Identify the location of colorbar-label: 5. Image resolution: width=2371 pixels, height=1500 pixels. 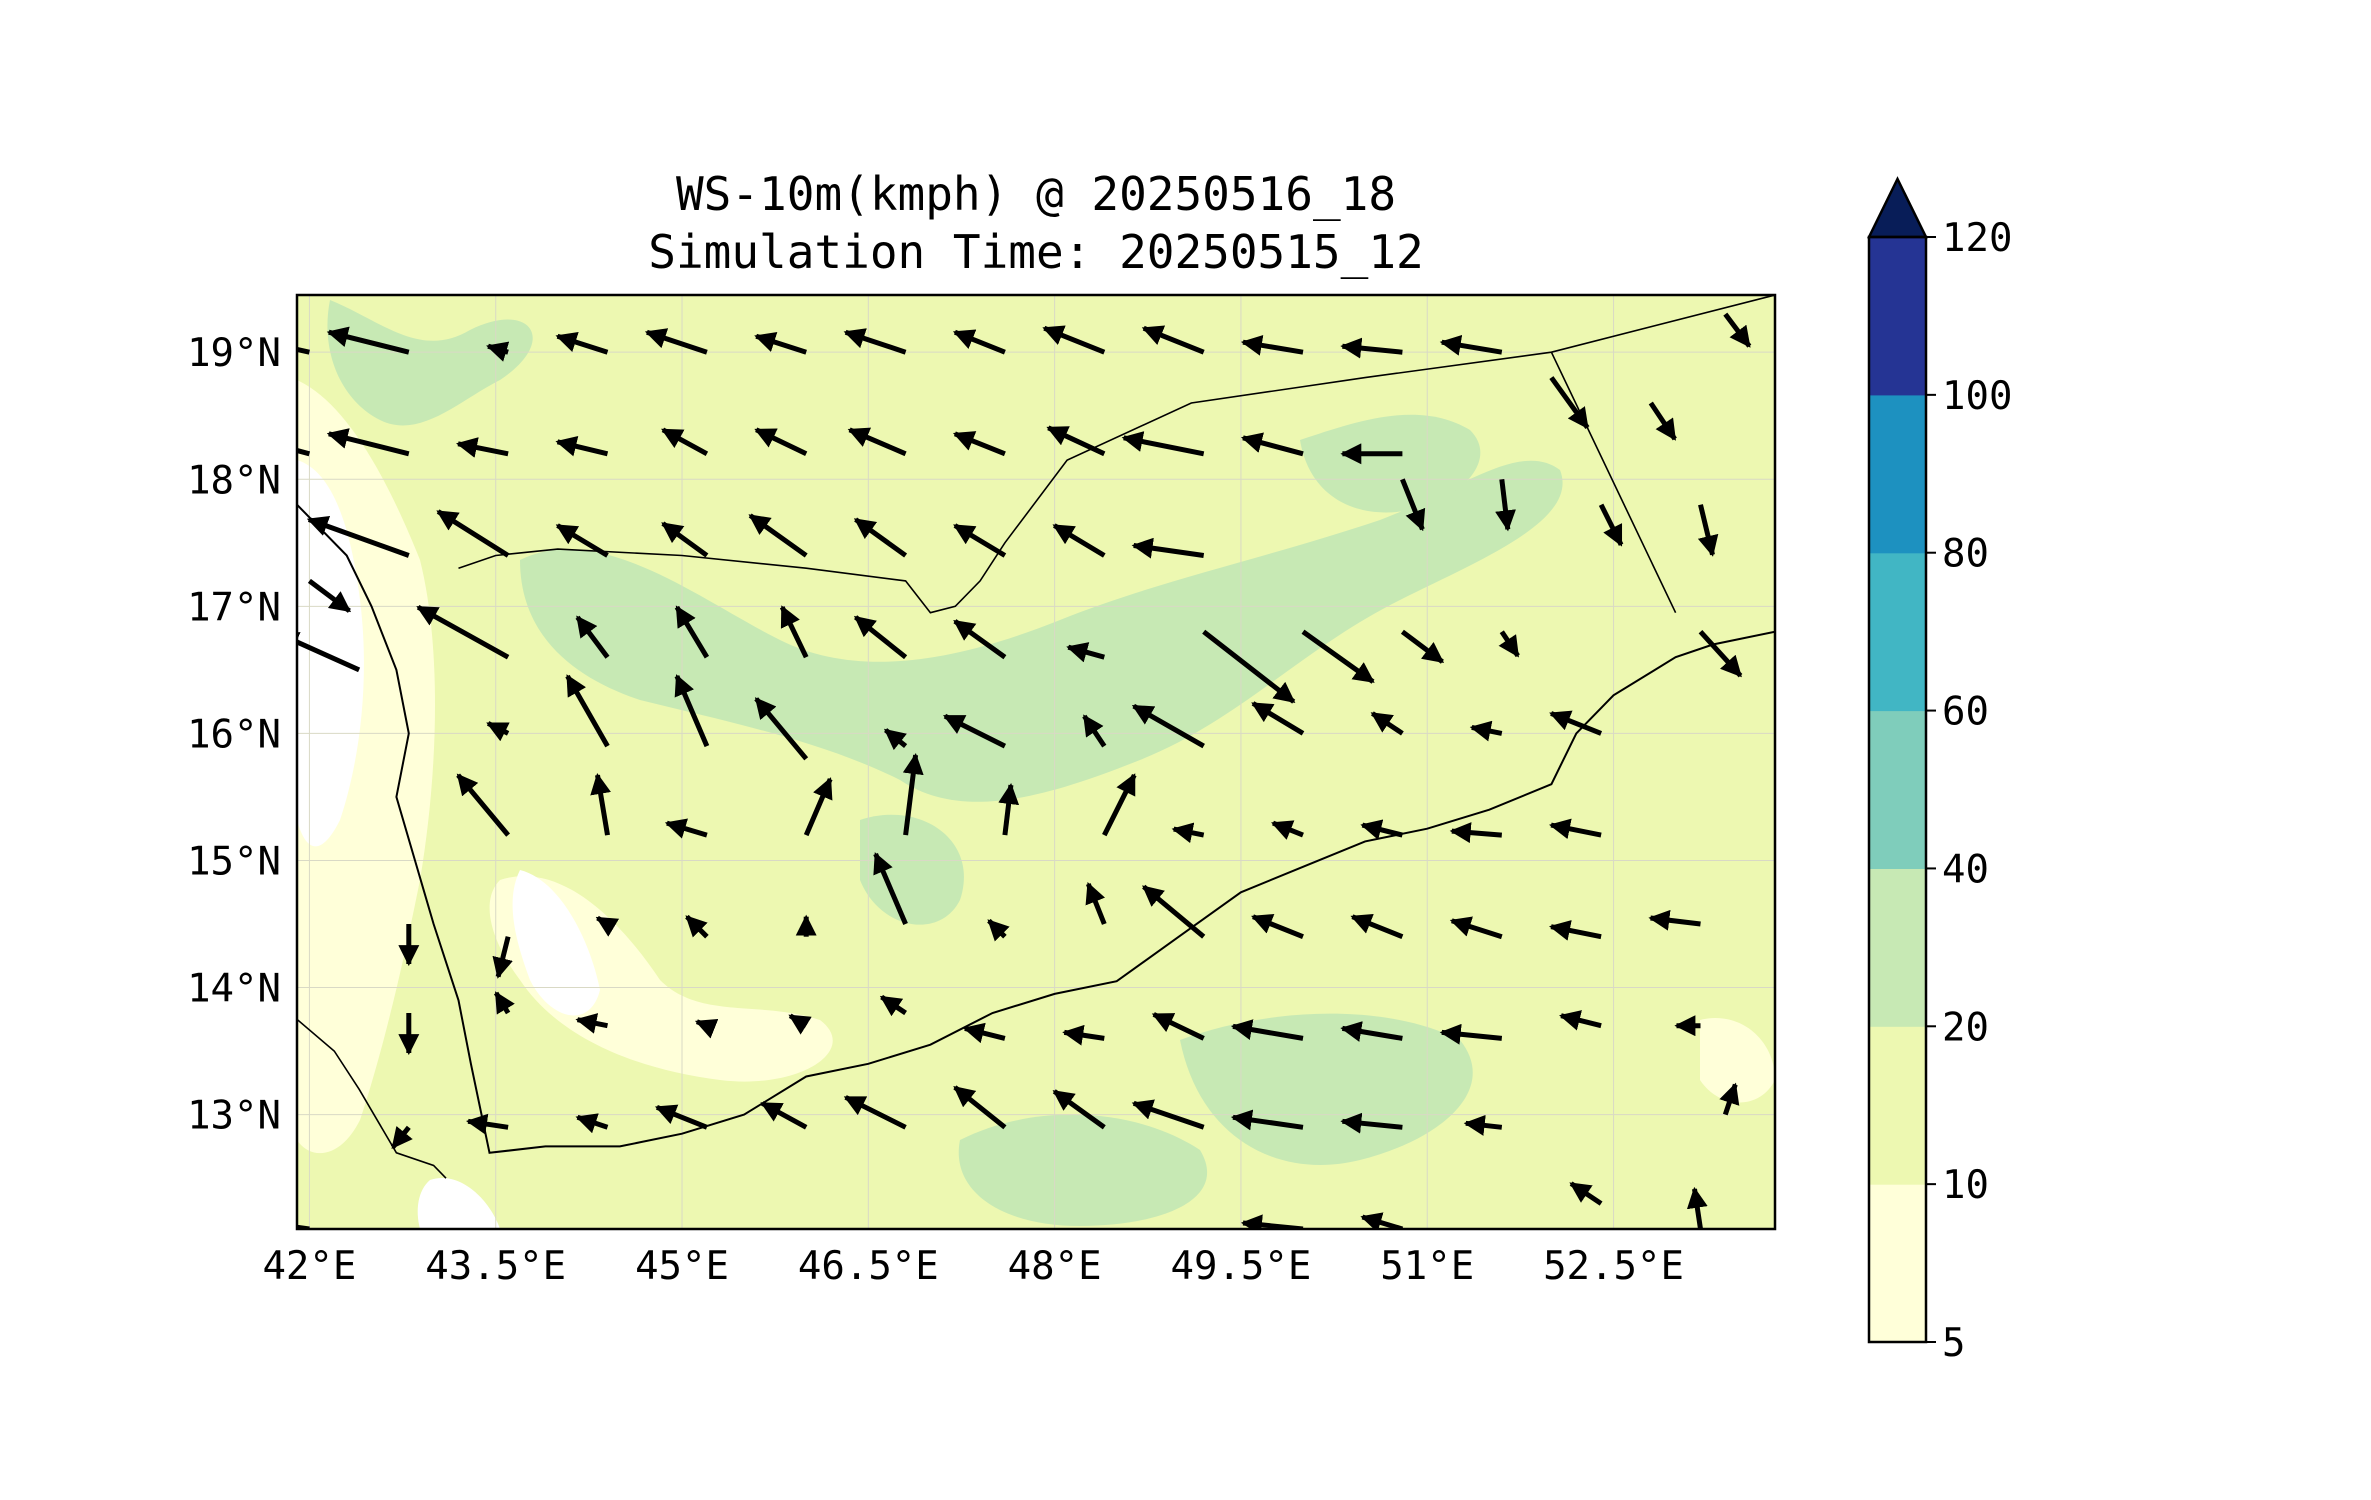
(1953, 1343).